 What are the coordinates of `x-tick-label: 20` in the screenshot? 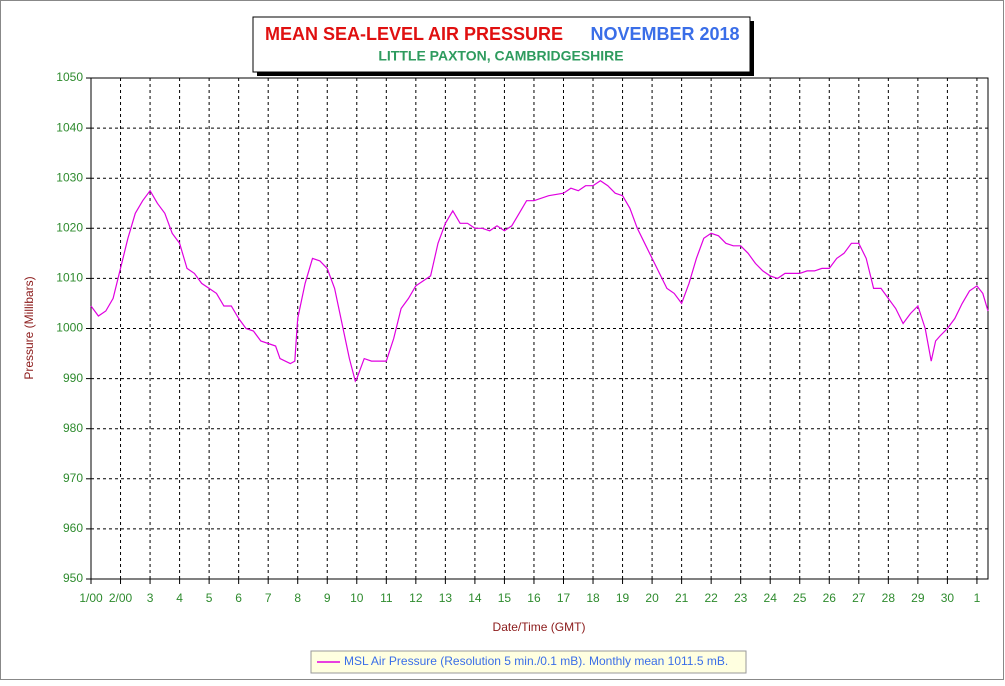 It's located at (652, 598).